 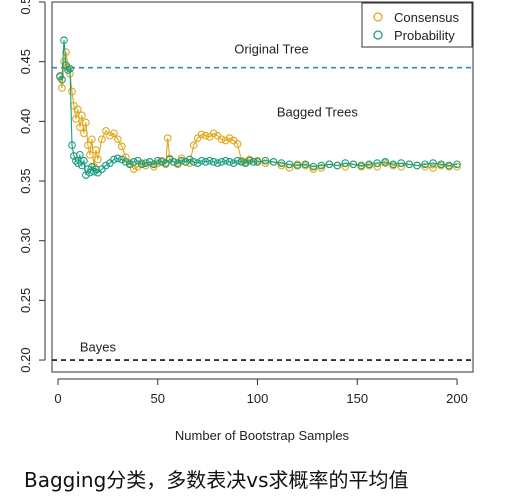 What do you see at coordinates (357, 398) in the screenshot?
I see `x-tick-label: 150` at bounding box center [357, 398].